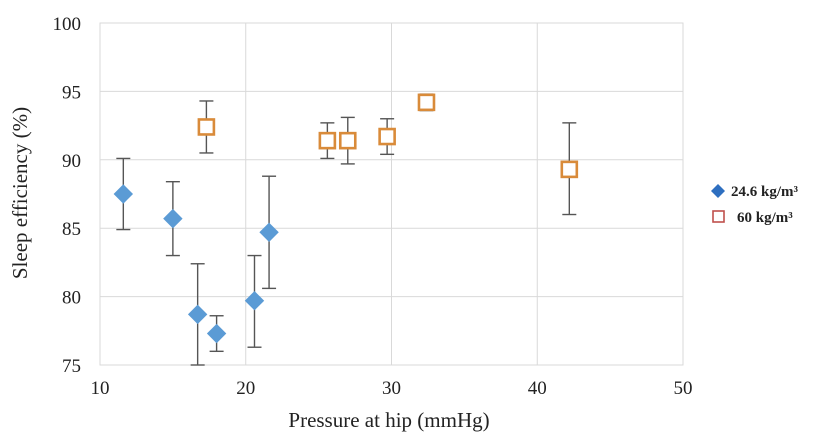 The height and width of the screenshot is (435, 823). What do you see at coordinates (718, 216) in the screenshot?
I see `legend-square-marker` at bounding box center [718, 216].